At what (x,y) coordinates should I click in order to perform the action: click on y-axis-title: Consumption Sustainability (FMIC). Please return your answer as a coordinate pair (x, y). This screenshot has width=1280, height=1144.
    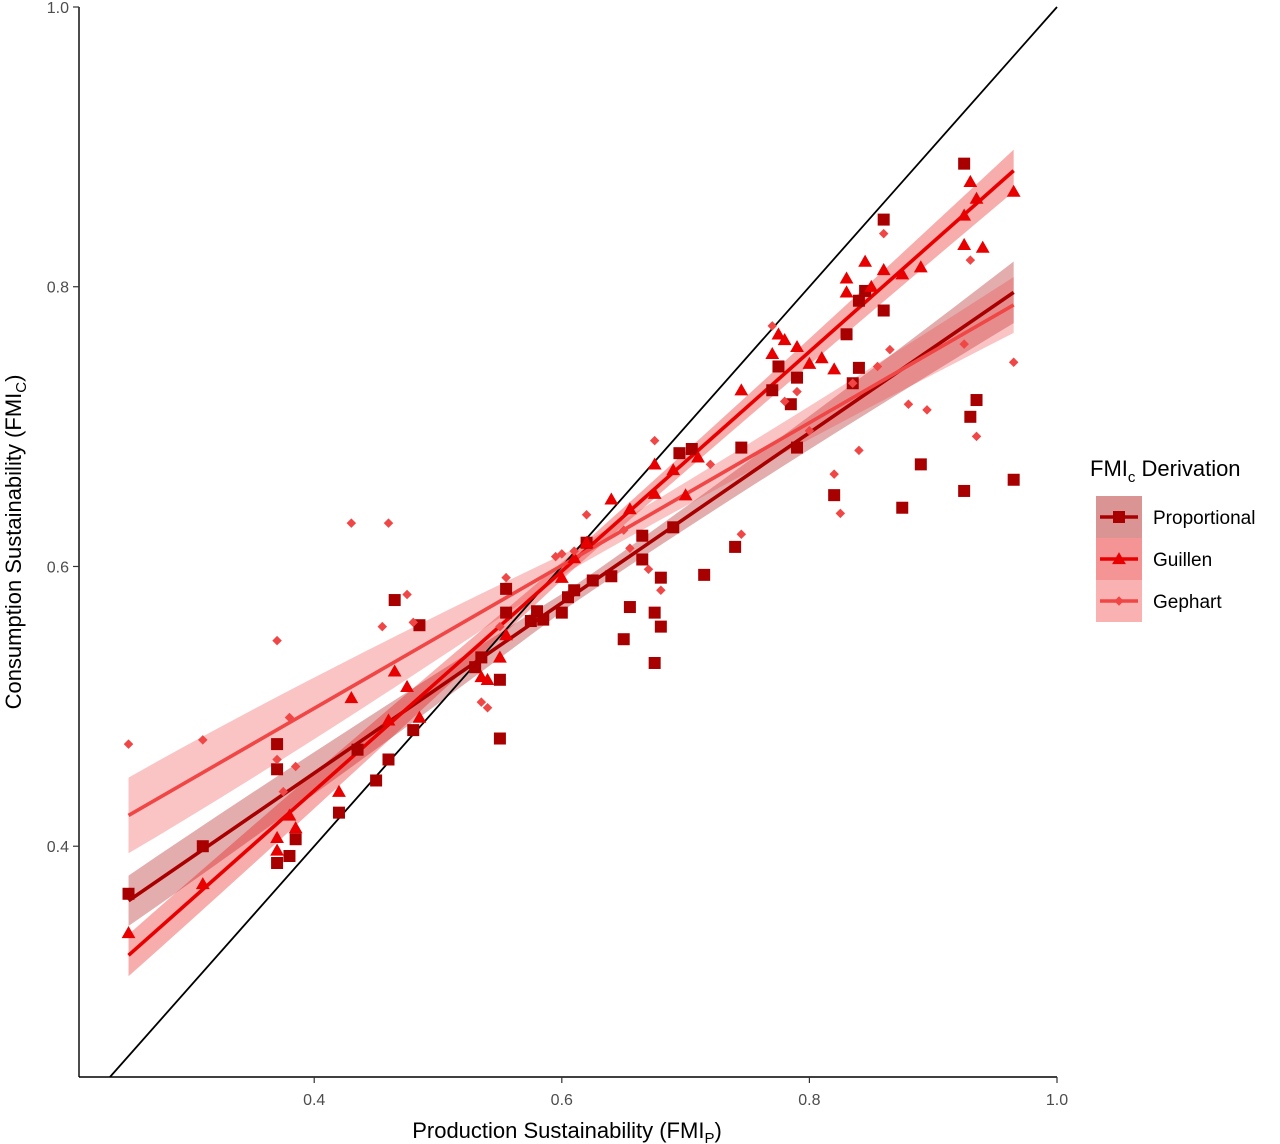
    Looking at the image, I should click on (15, 542).